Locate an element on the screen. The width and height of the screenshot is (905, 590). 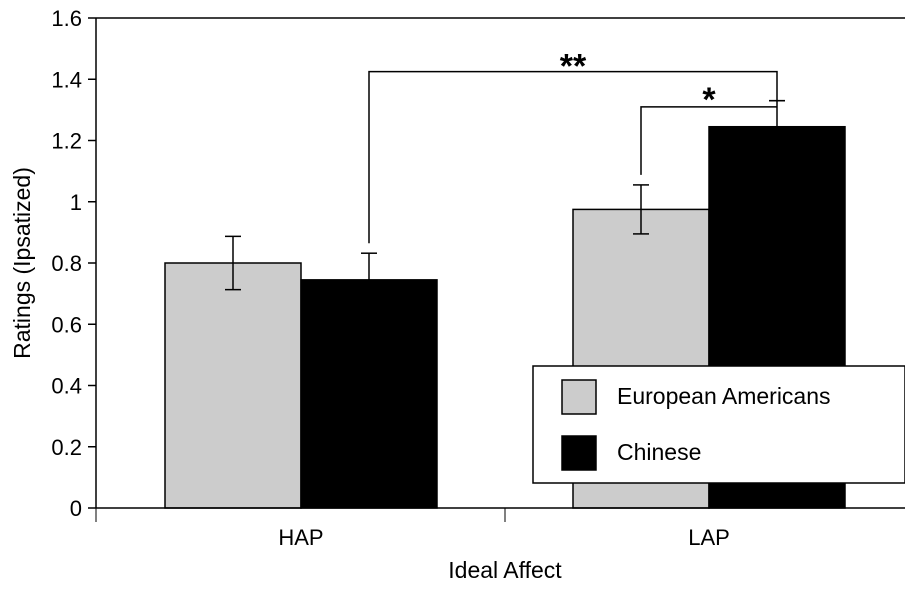
legend-label-chinese: Chinese is located at coordinates (659, 452).